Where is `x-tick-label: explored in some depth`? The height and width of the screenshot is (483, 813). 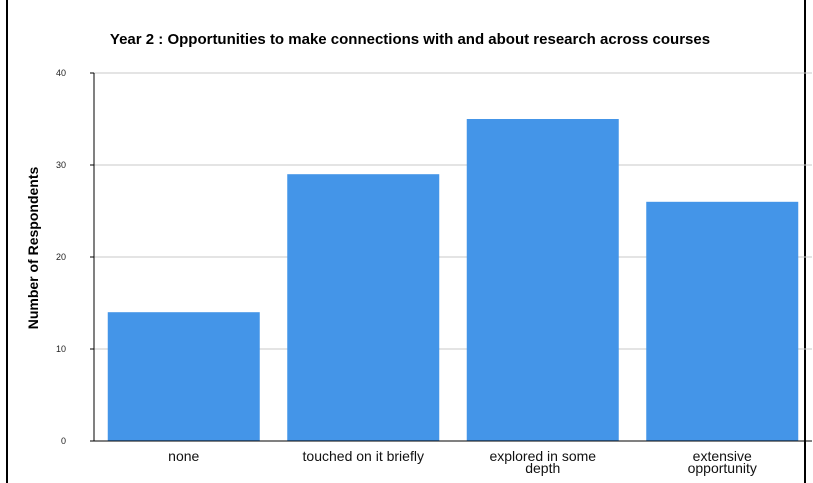 x-tick-label: explored in some depth is located at coordinates (542, 462).